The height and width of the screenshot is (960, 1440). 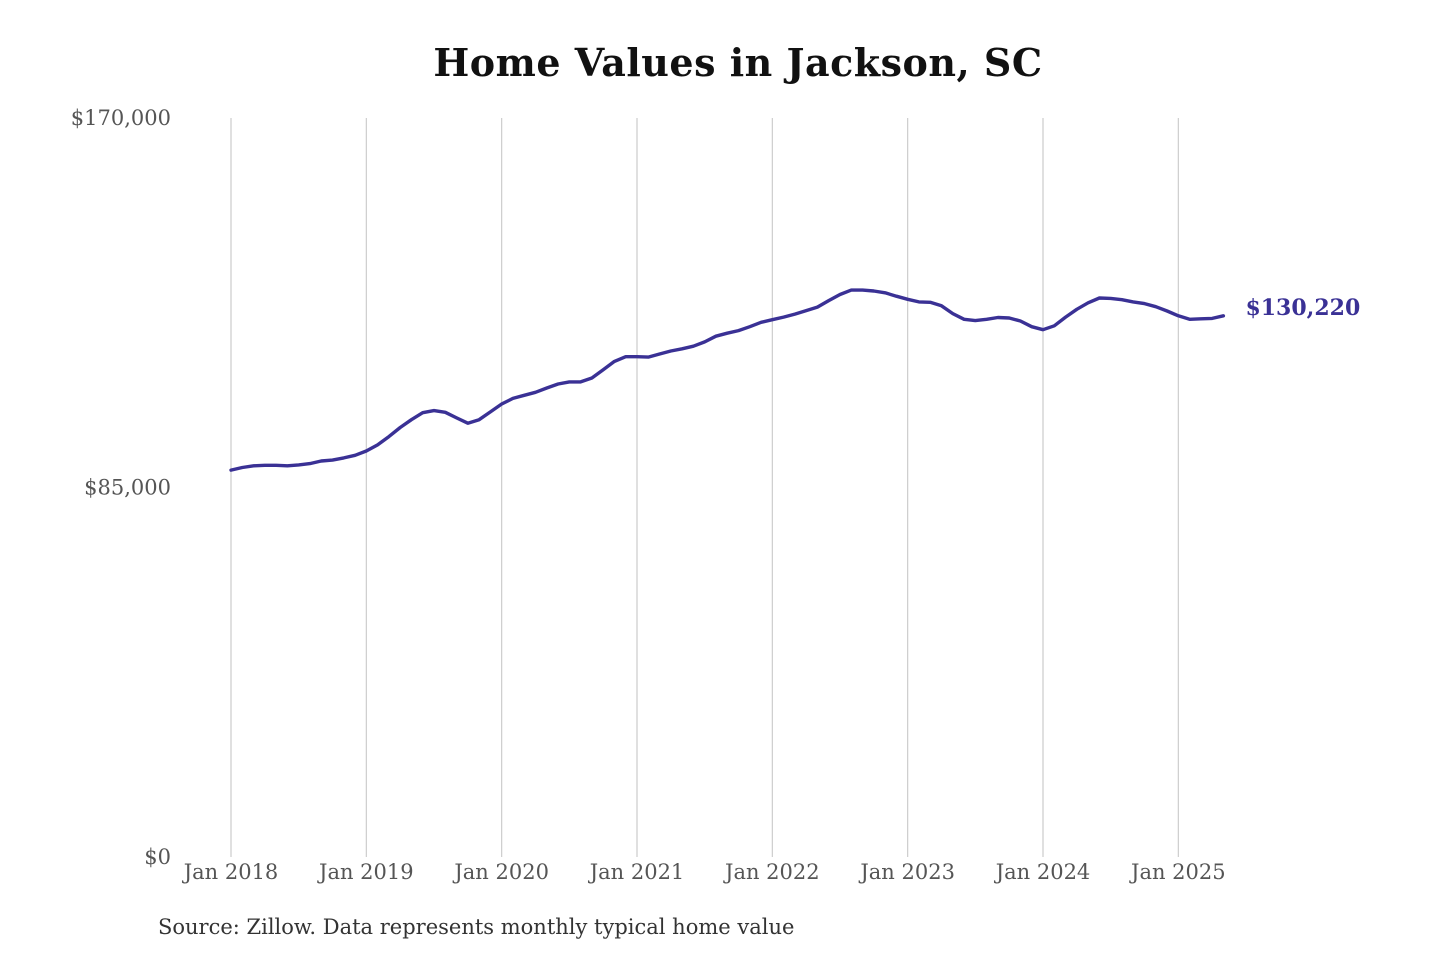 I want to click on chart-title: Home Values in Jackson, SC, so click(x=738, y=62).